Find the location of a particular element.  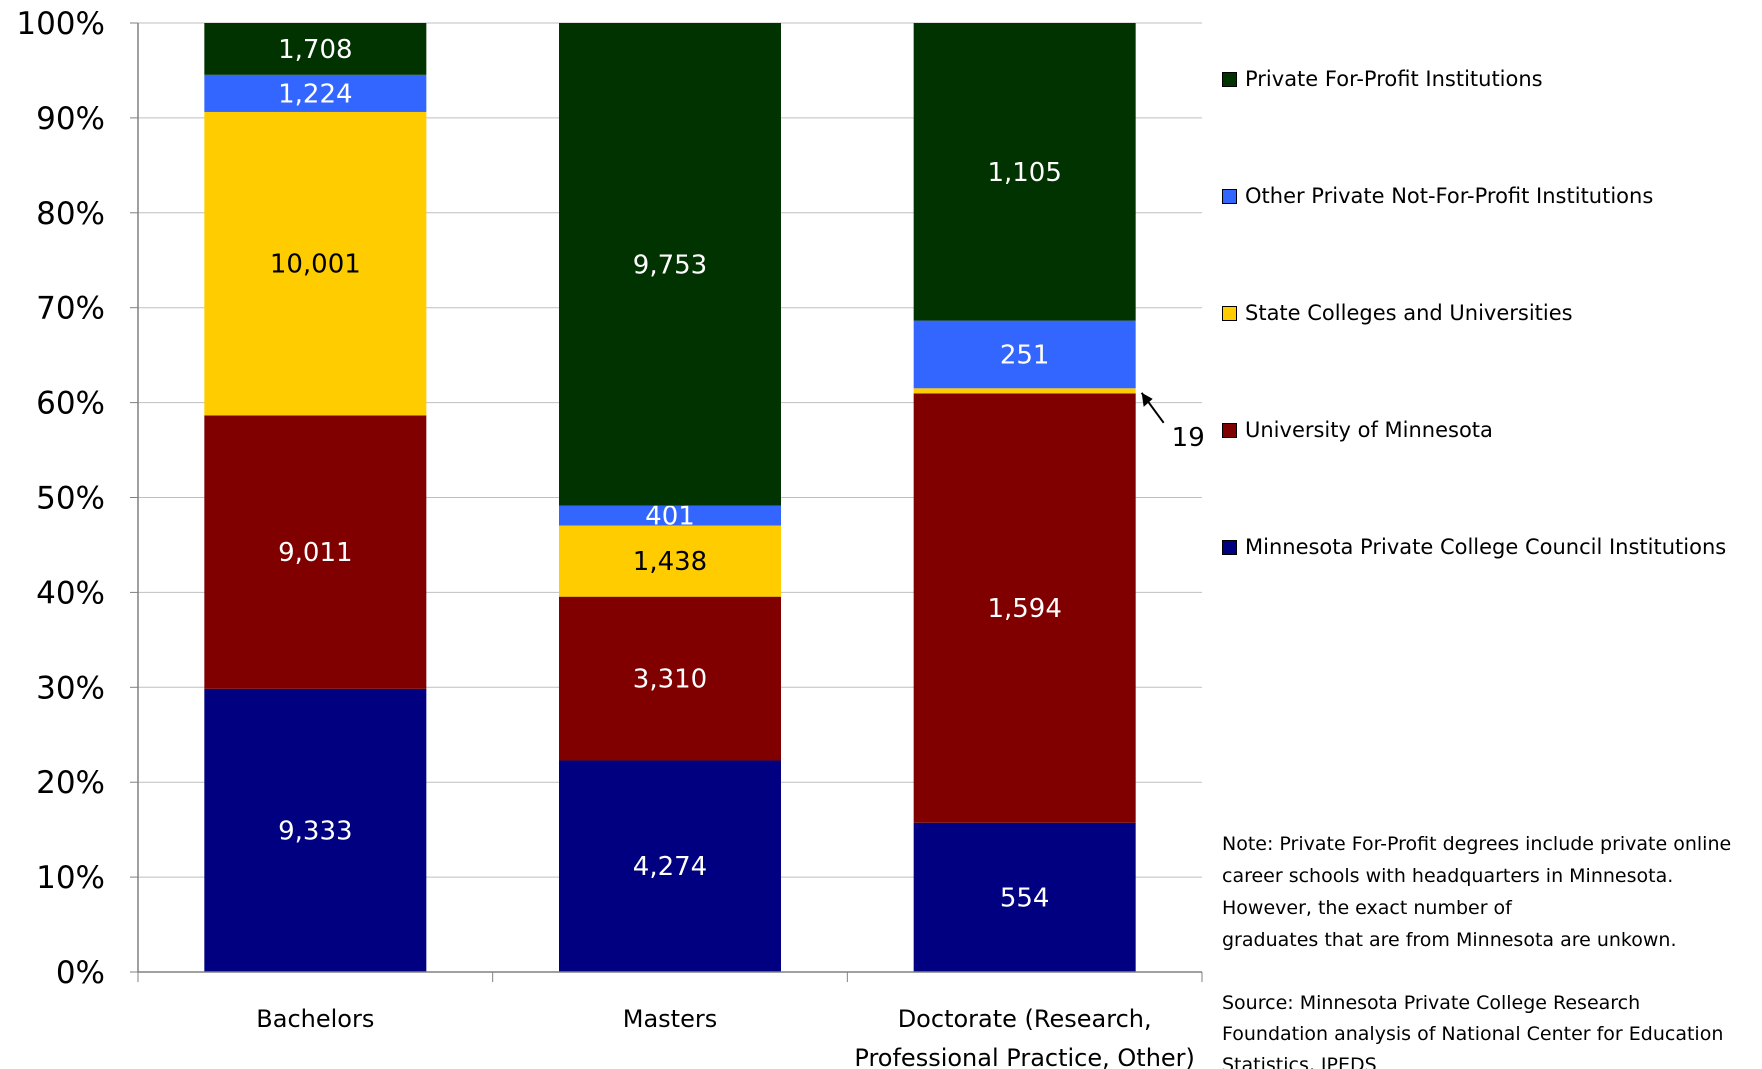

data-label: 10,001 is located at coordinates (315, 265).